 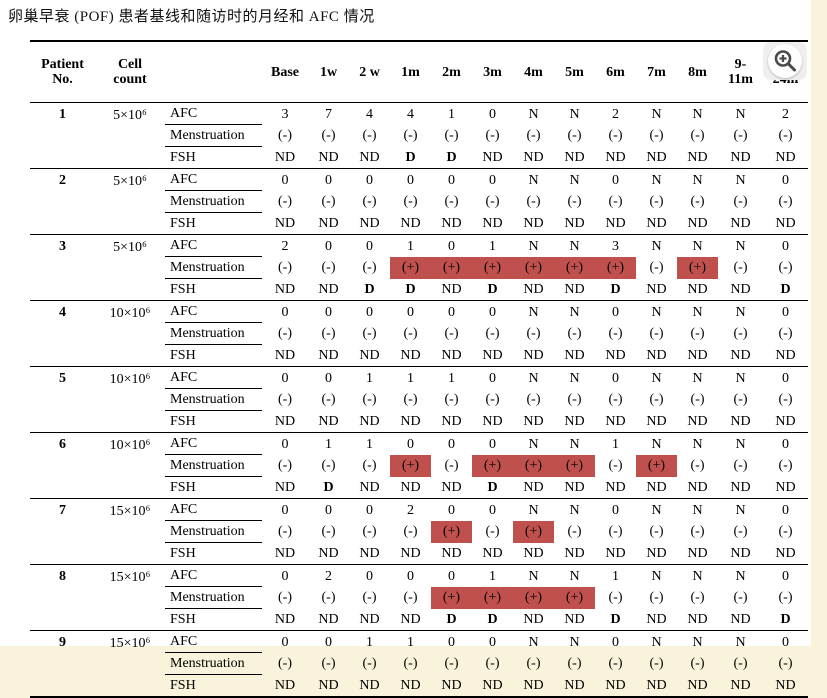 What do you see at coordinates (419, 554) in the screenshot?
I see `fsh-row-patient-7: FSH ND ND ND ND ND ND ND ND ND ND ND ND ND` at bounding box center [419, 554].